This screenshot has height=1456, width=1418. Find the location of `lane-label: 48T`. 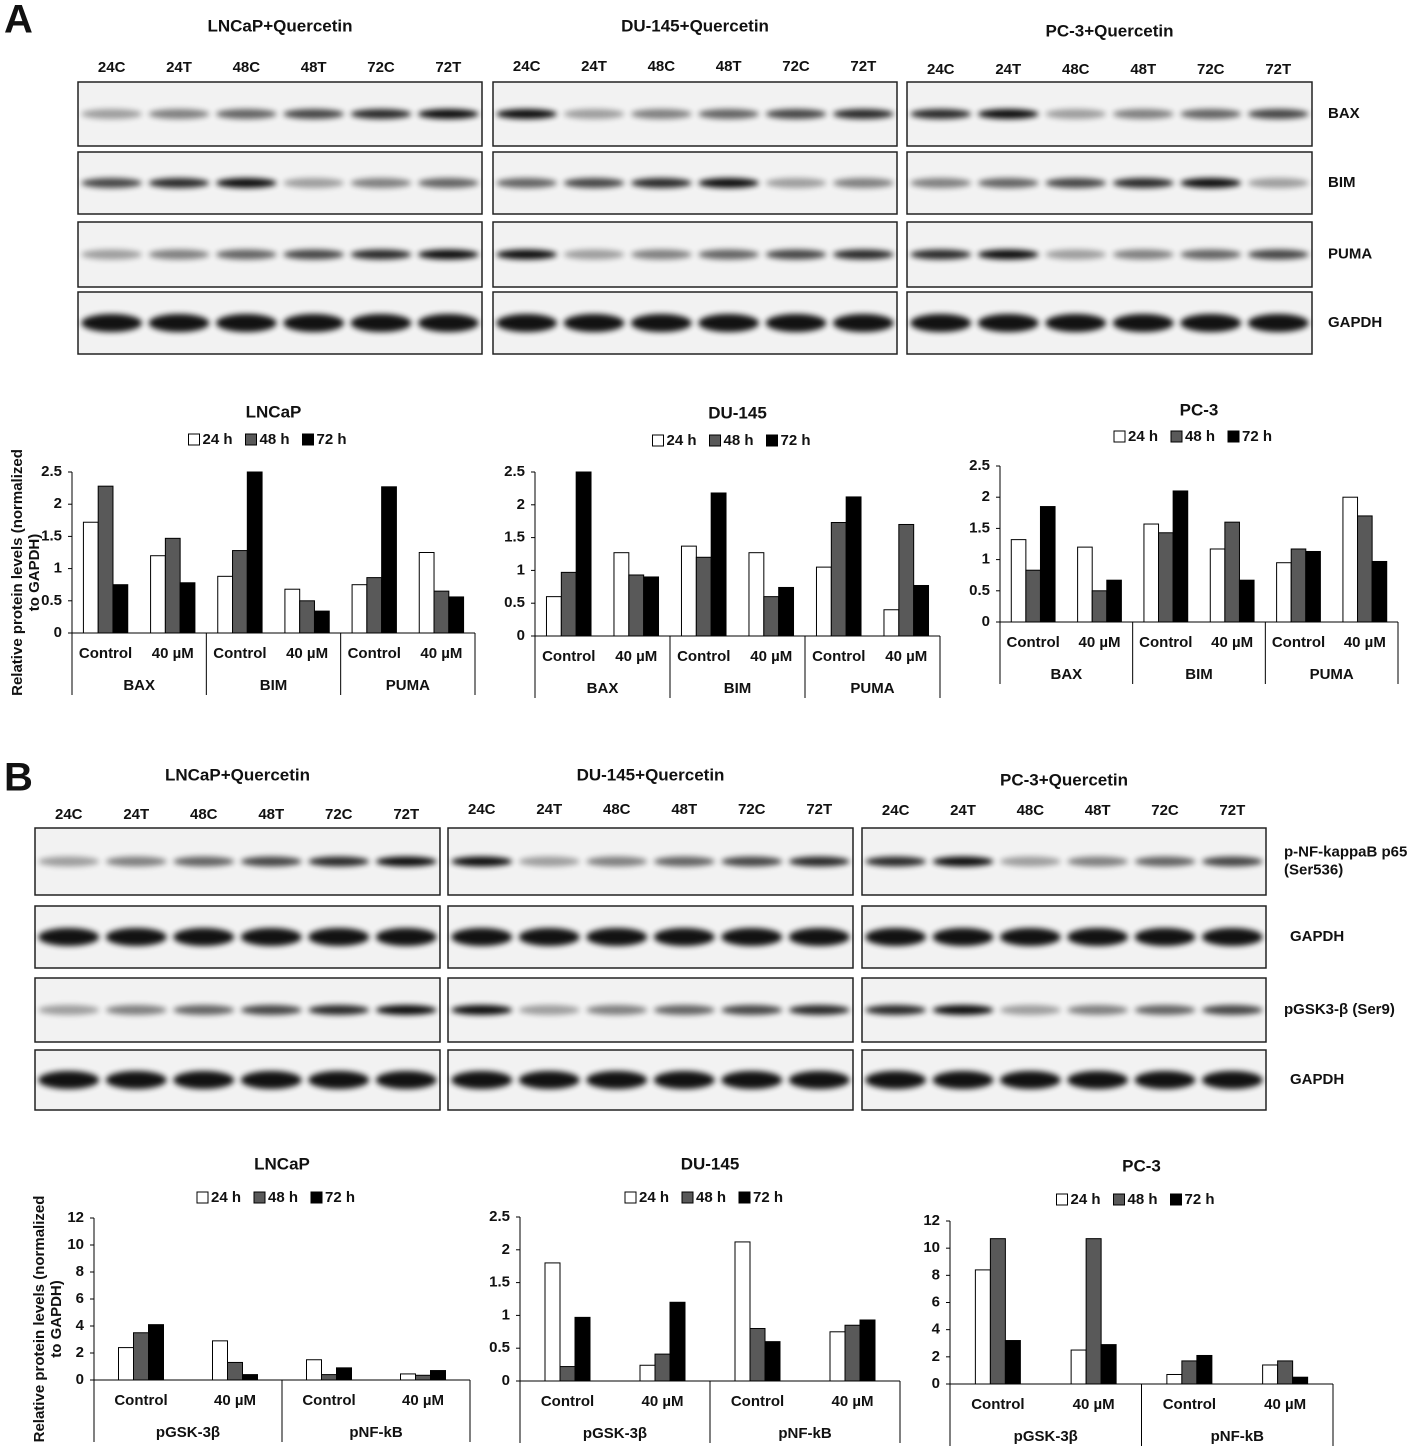

lane-label: 48T is located at coordinates (729, 66).